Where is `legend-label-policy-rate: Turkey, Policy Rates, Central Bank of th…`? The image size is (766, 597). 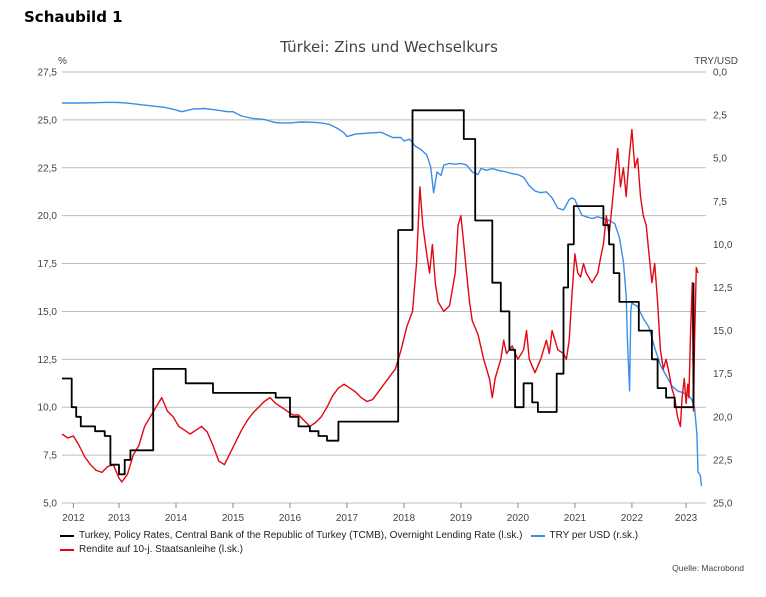
legend-label-policy-rate: Turkey, Policy Rates, Central Bank of th… is located at coordinates (301, 535).